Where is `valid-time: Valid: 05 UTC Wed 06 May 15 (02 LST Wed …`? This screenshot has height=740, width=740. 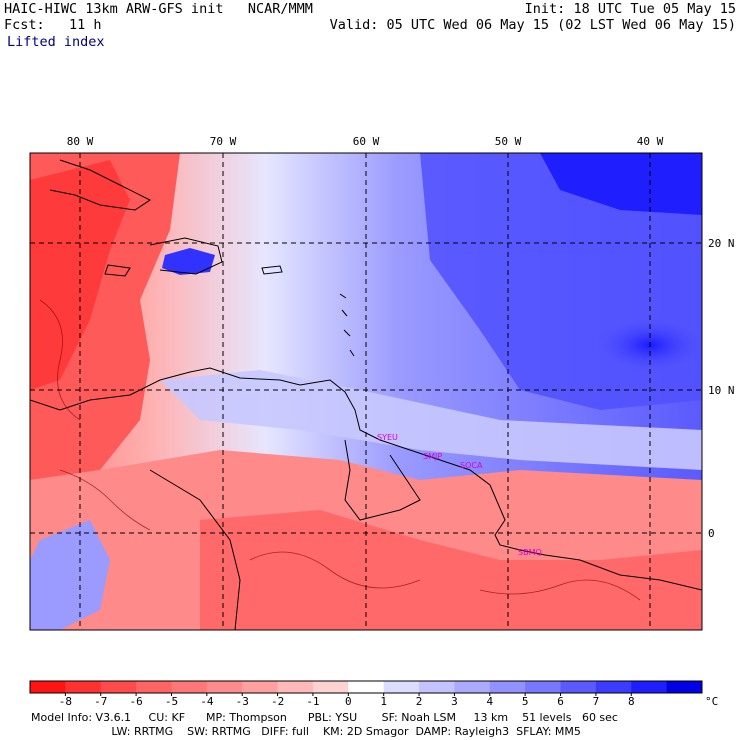 valid-time: Valid: 05 UTC Wed 06 May 15 (02 LST Wed … is located at coordinates (532, 25).